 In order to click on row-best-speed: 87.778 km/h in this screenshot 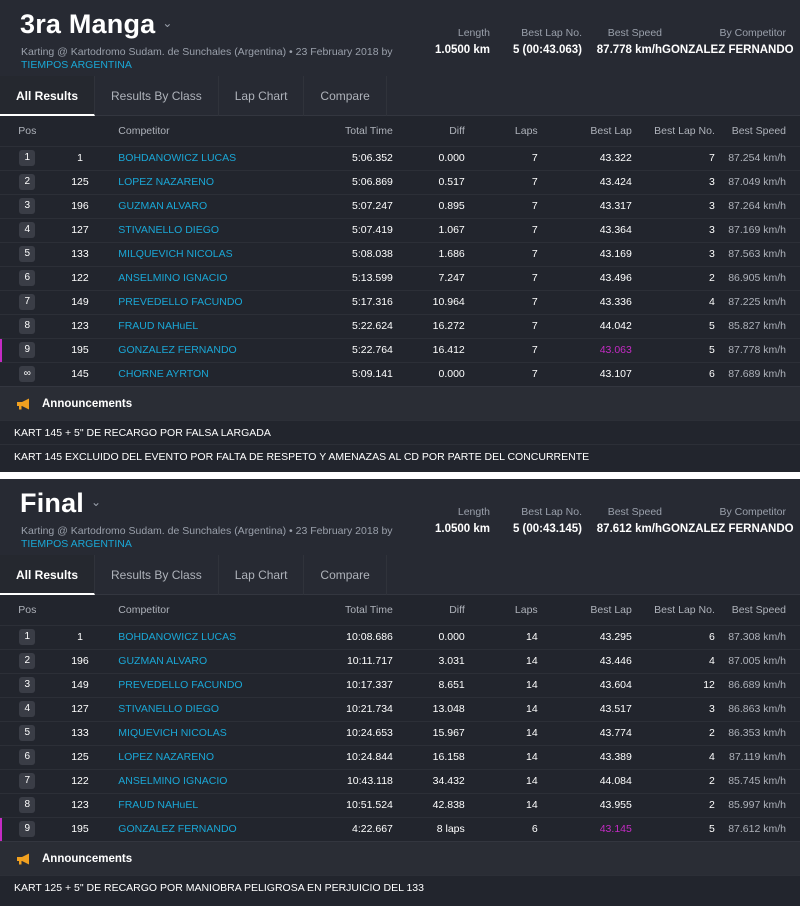, I will do `click(757, 350)`.